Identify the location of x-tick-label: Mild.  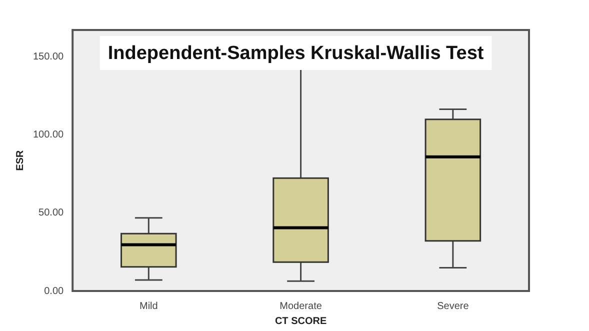
(148, 306).